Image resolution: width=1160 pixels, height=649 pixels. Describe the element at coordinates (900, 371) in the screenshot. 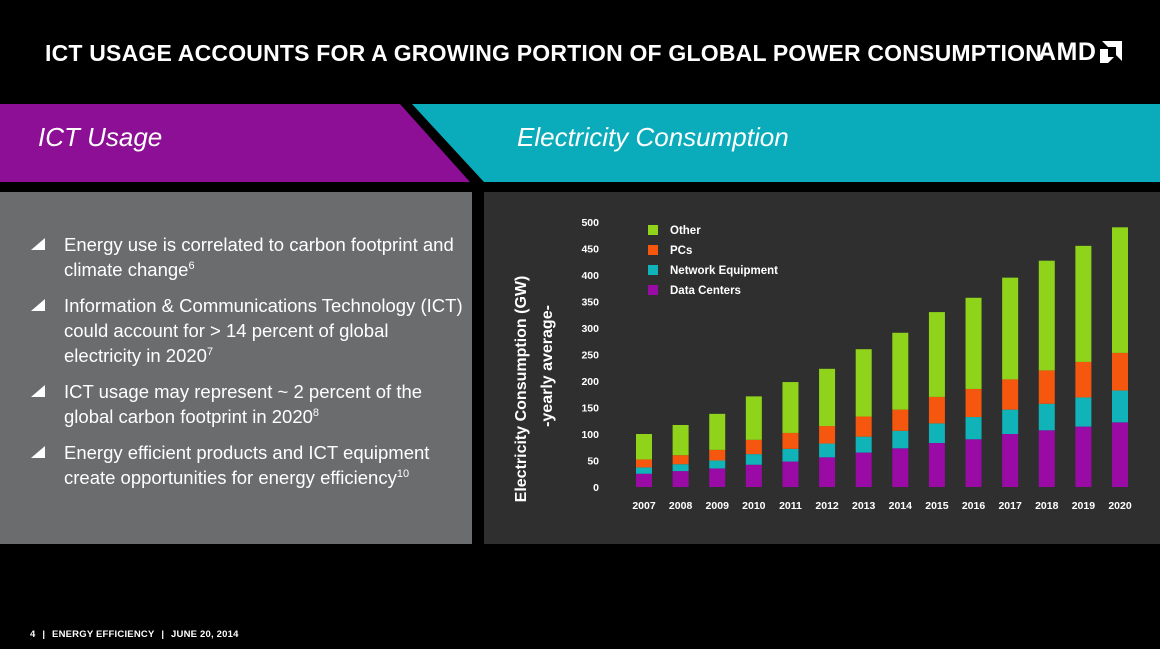

I see `bar-segment-other-2014` at that location.